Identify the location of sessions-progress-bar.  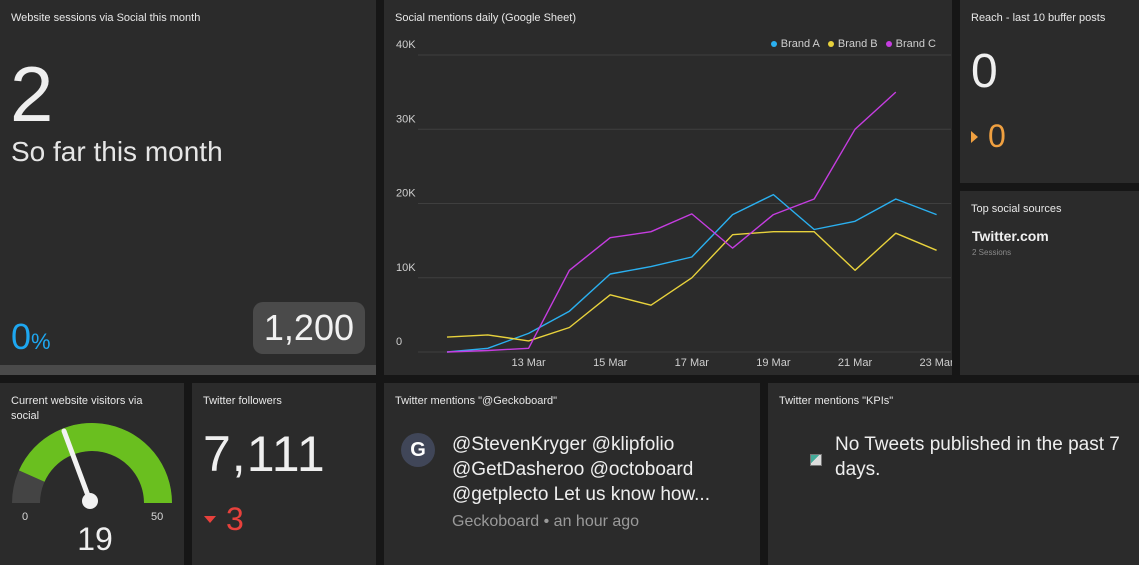
(188, 370).